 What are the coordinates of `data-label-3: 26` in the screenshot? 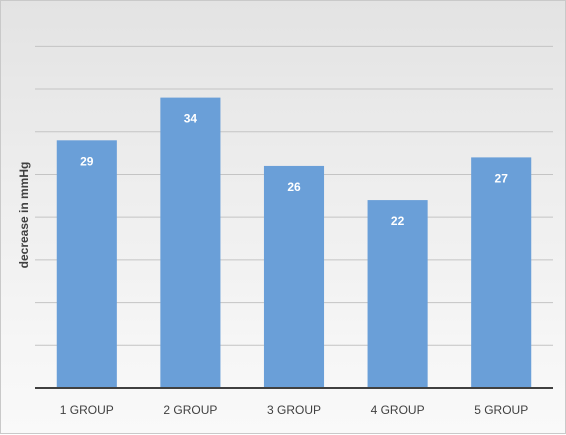 It's located at (294, 187).